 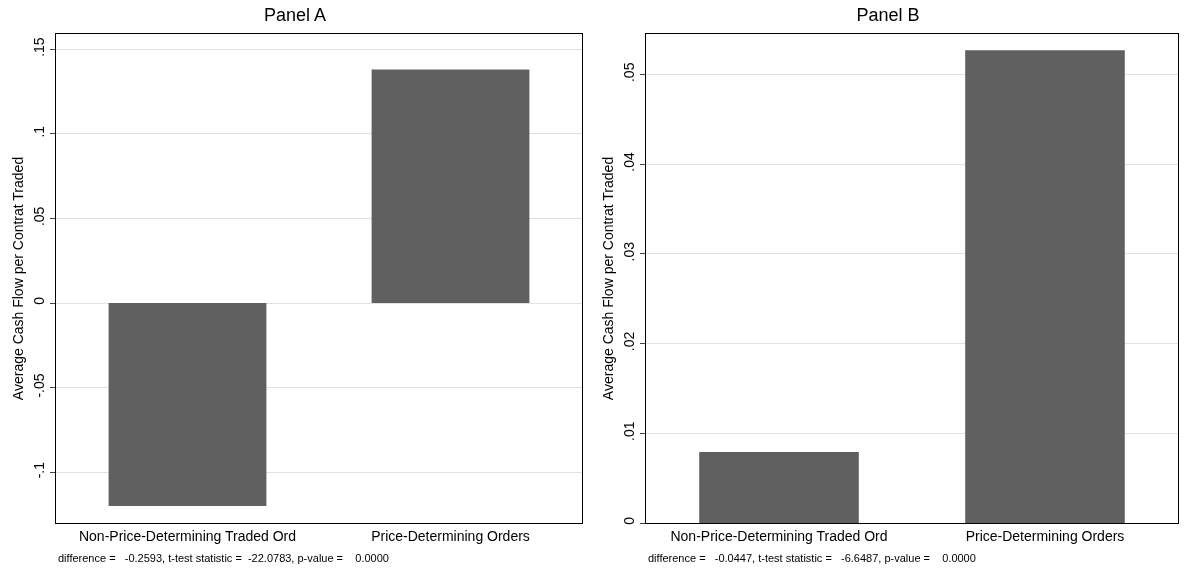 What do you see at coordinates (629, 431) in the screenshot?
I see `y-tick-label: .01` at bounding box center [629, 431].